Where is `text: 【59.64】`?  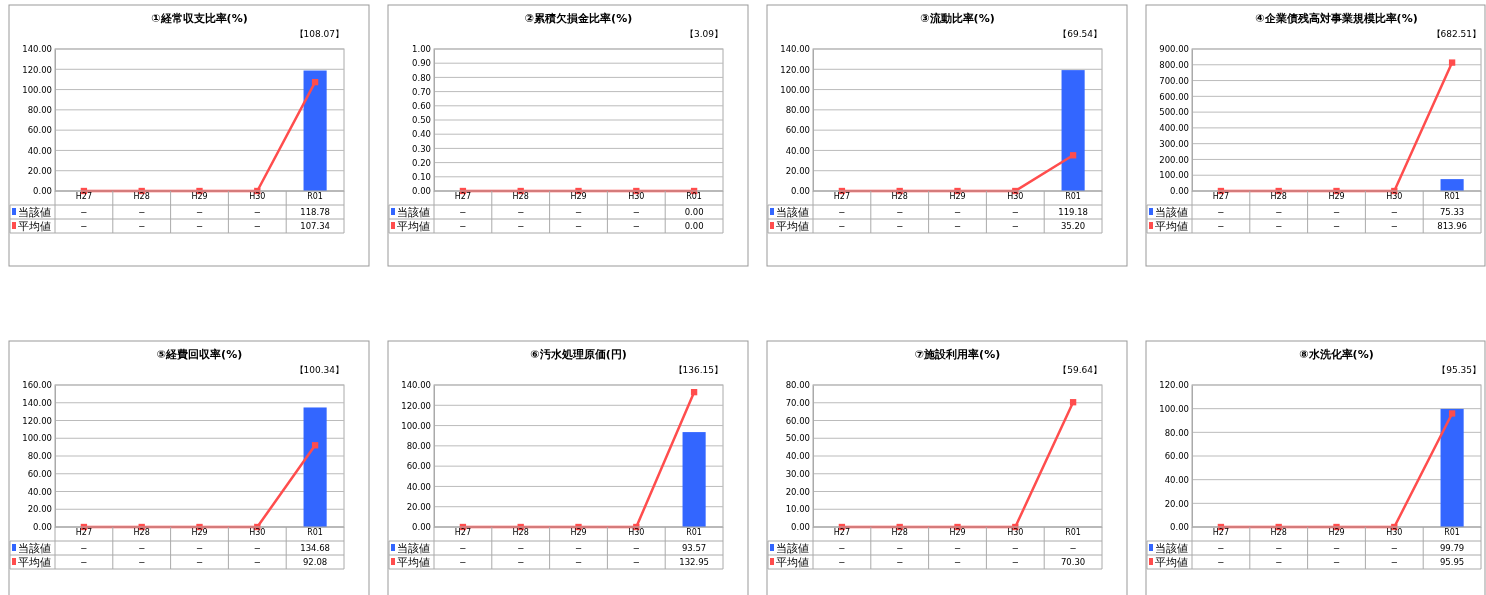 text: 【59.64】 is located at coordinates (1080, 370).